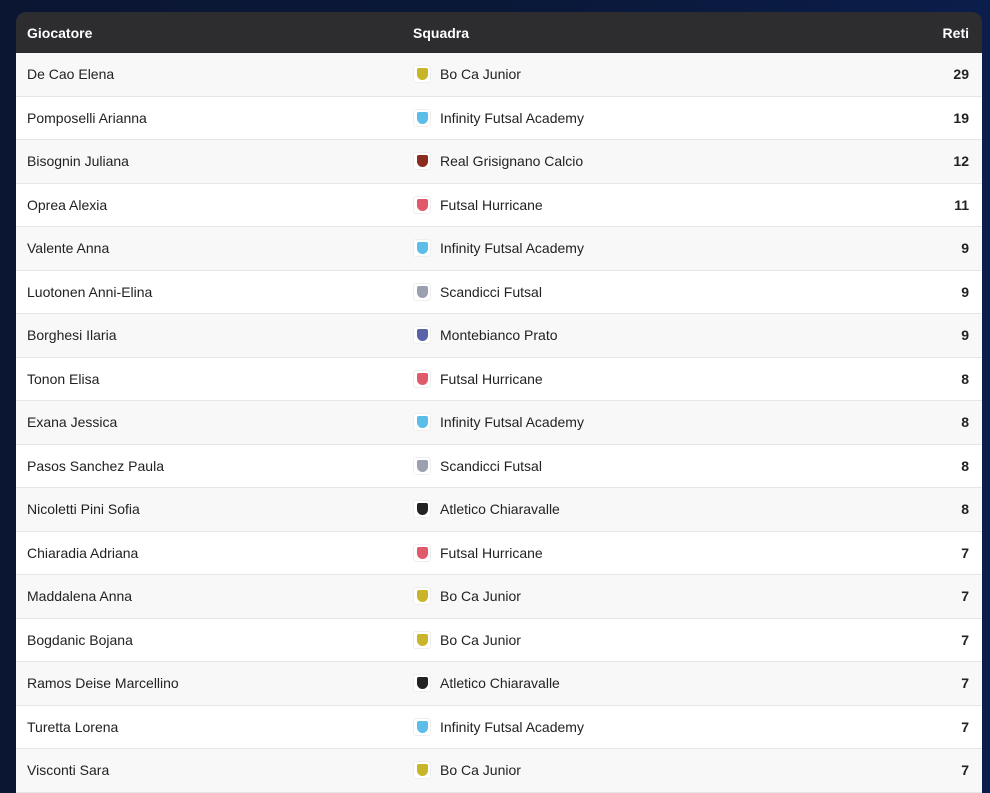 The width and height of the screenshot is (990, 793). What do you see at coordinates (961, 117) in the screenshot?
I see `goals-value: 19` at bounding box center [961, 117].